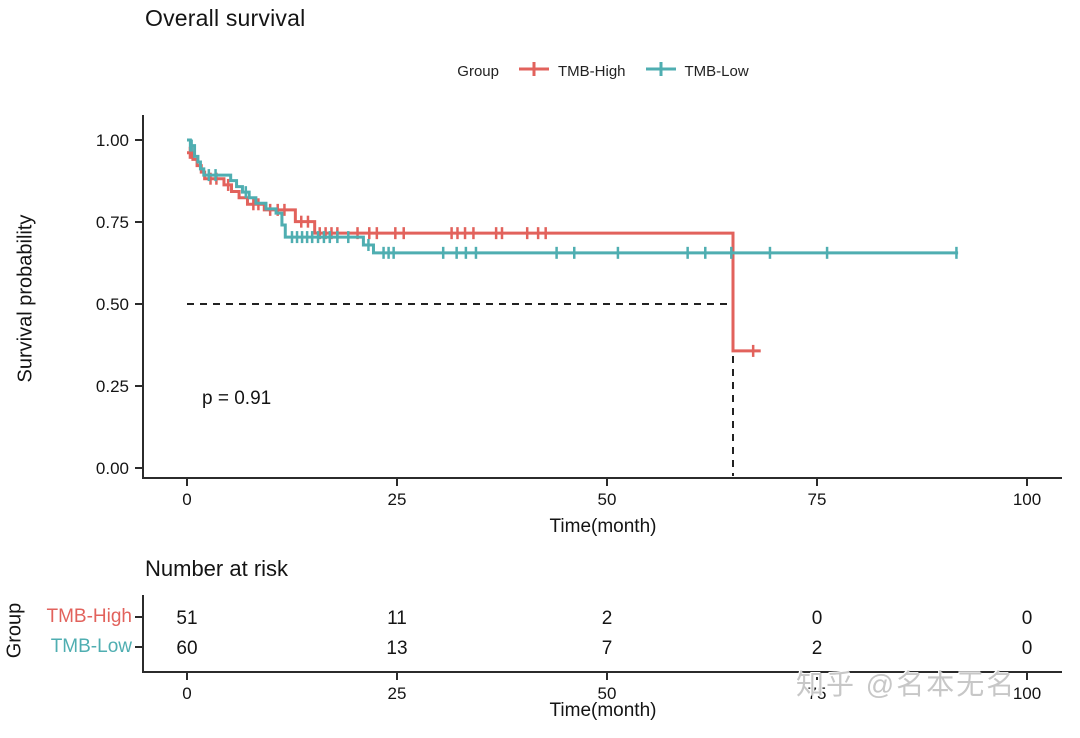 This screenshot has width=1080, height=738. I want to click on x-tick-label: 100, so click(1027, 499).